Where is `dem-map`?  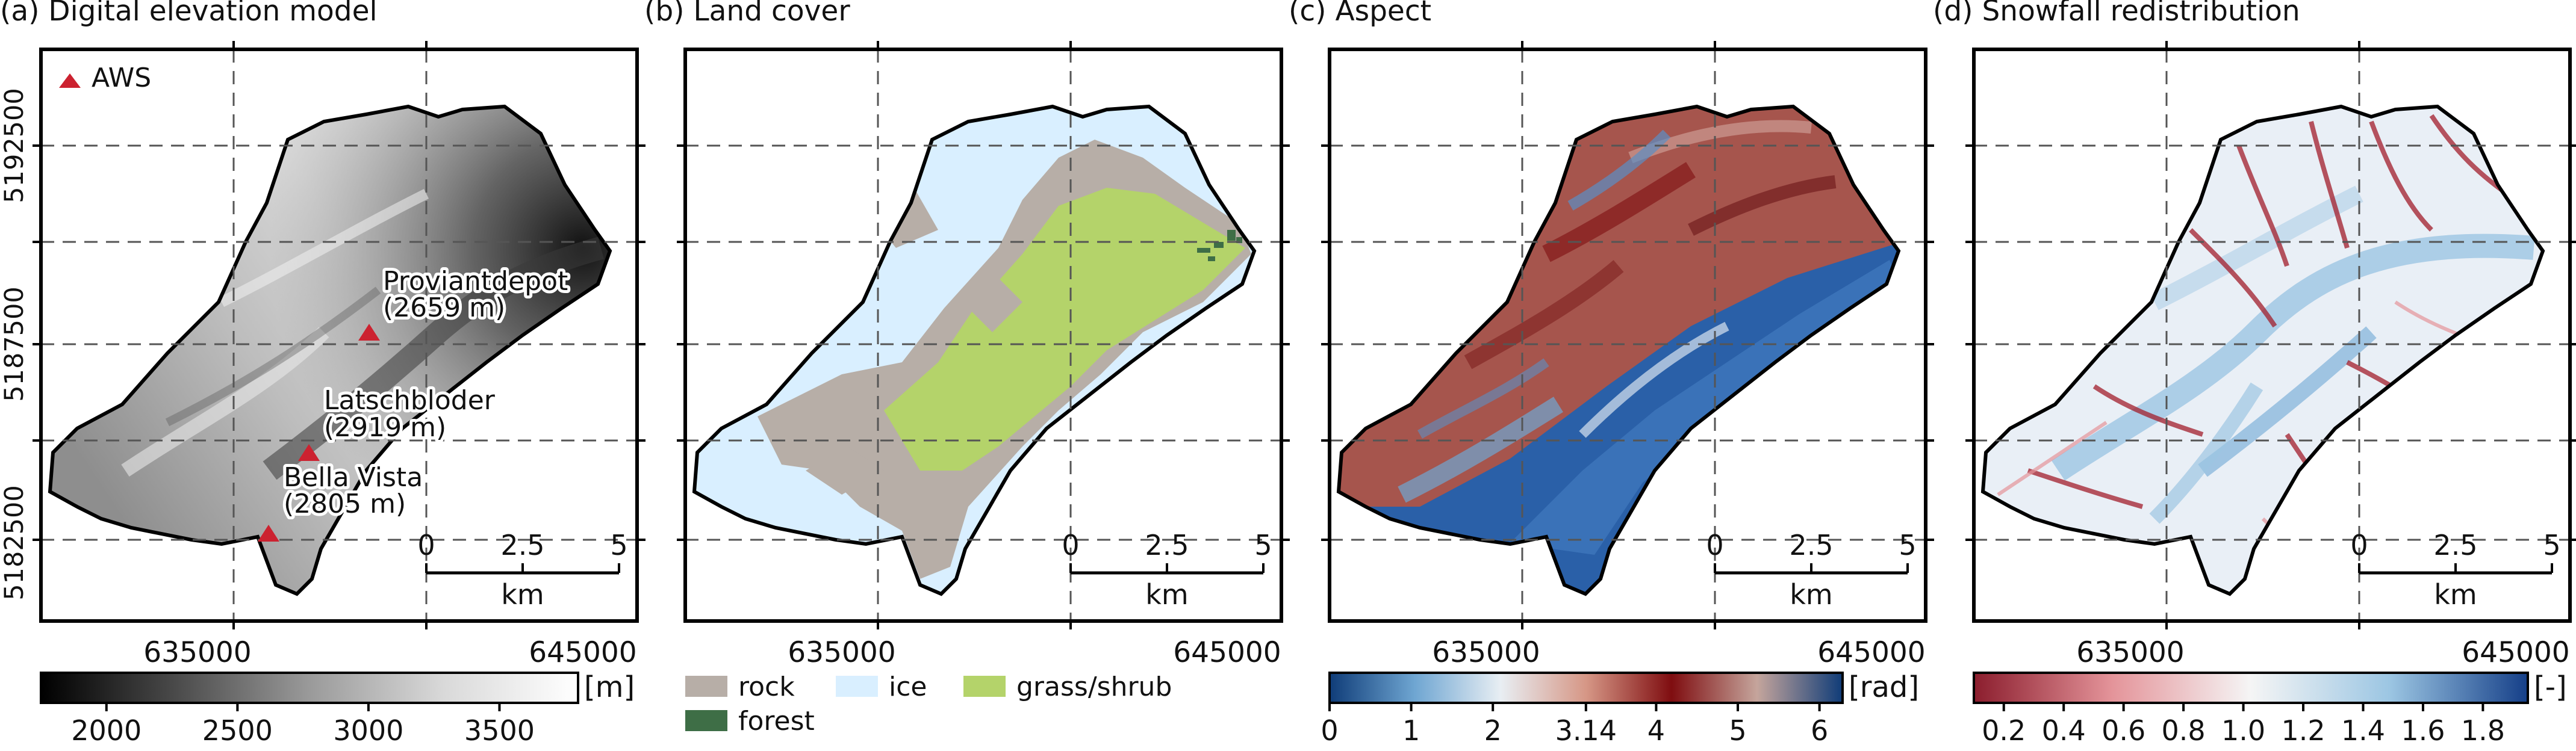 dem-map is located at coordinates (330, 350).